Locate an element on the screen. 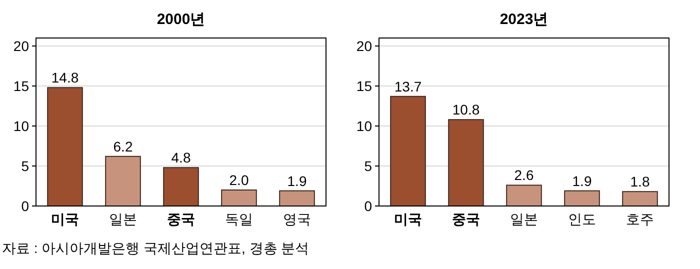 This screenshot has height=269, width=700. x-tick-label: 독일 is located at coordinates (239, 219).